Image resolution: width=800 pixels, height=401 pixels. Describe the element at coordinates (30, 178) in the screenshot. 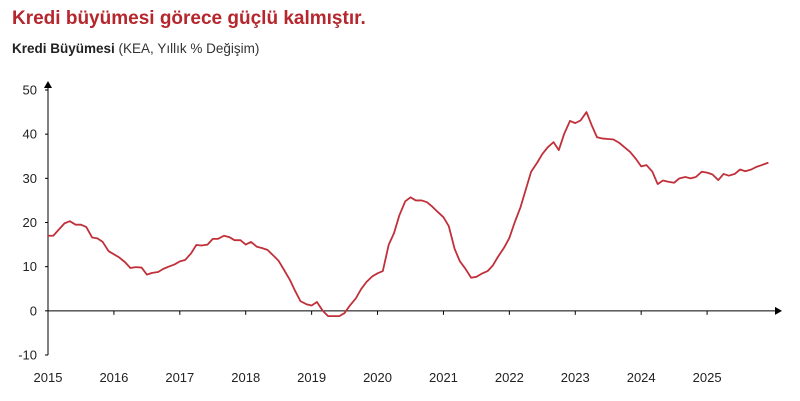

I see `y-tick-label: 30` at that location.